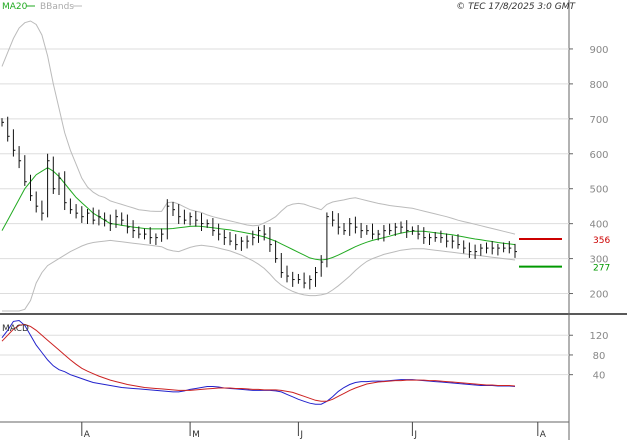 This screenshot has height=440, width=627. I want to click on price-tick-label: 900, so click(598, 50).